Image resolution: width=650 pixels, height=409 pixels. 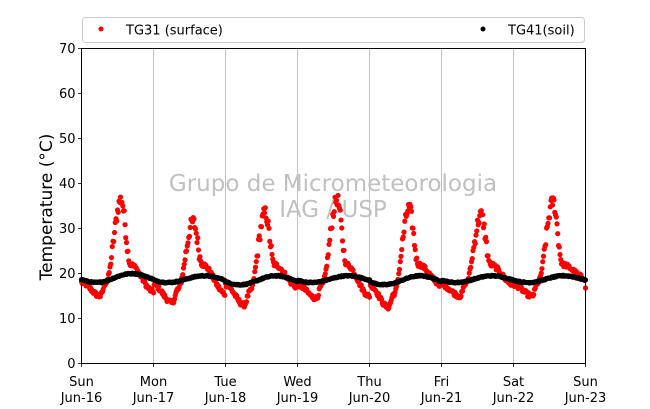 What do you see at coordinates (71, 364) in the screenshot?
I see `y-tick-label: 0` at bounding box center [71, 364].